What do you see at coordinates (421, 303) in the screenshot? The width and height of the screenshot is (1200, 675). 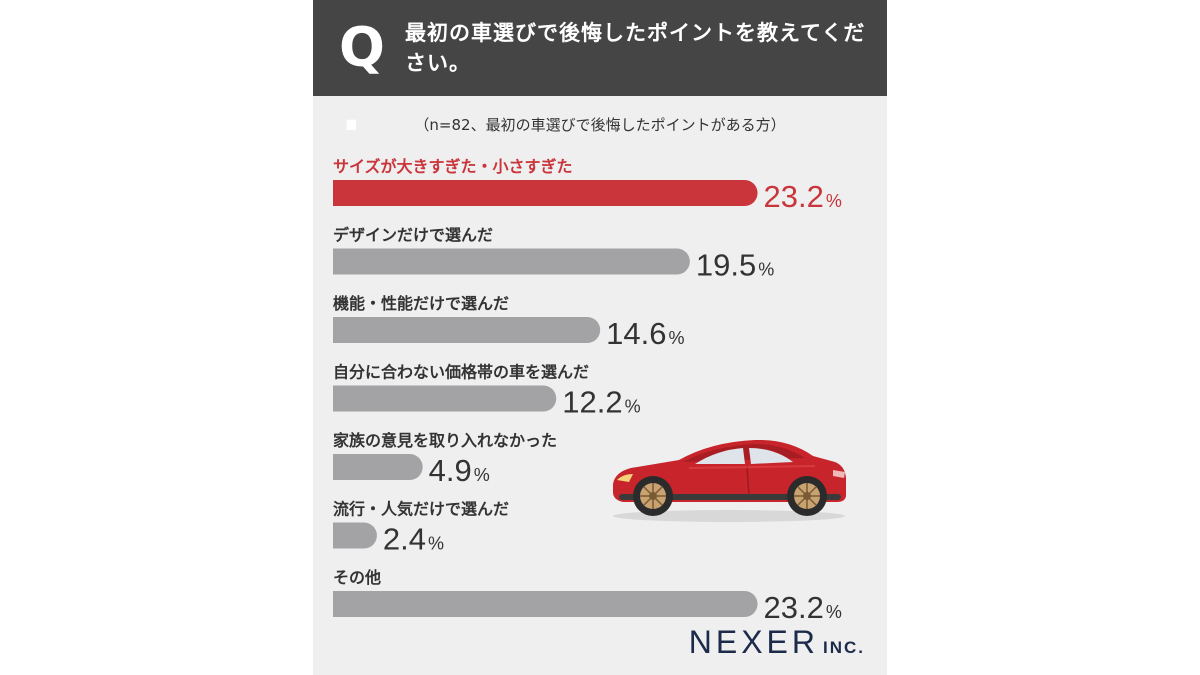 I see `category-label: 機能・性能だけで選んだ` at bounding box center [421, 303].